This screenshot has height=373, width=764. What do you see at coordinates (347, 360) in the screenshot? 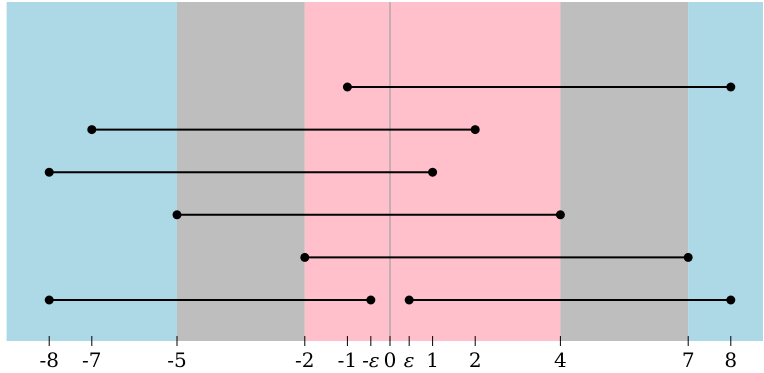
I see `tick-label: -1` at bounding box center [347, 360].